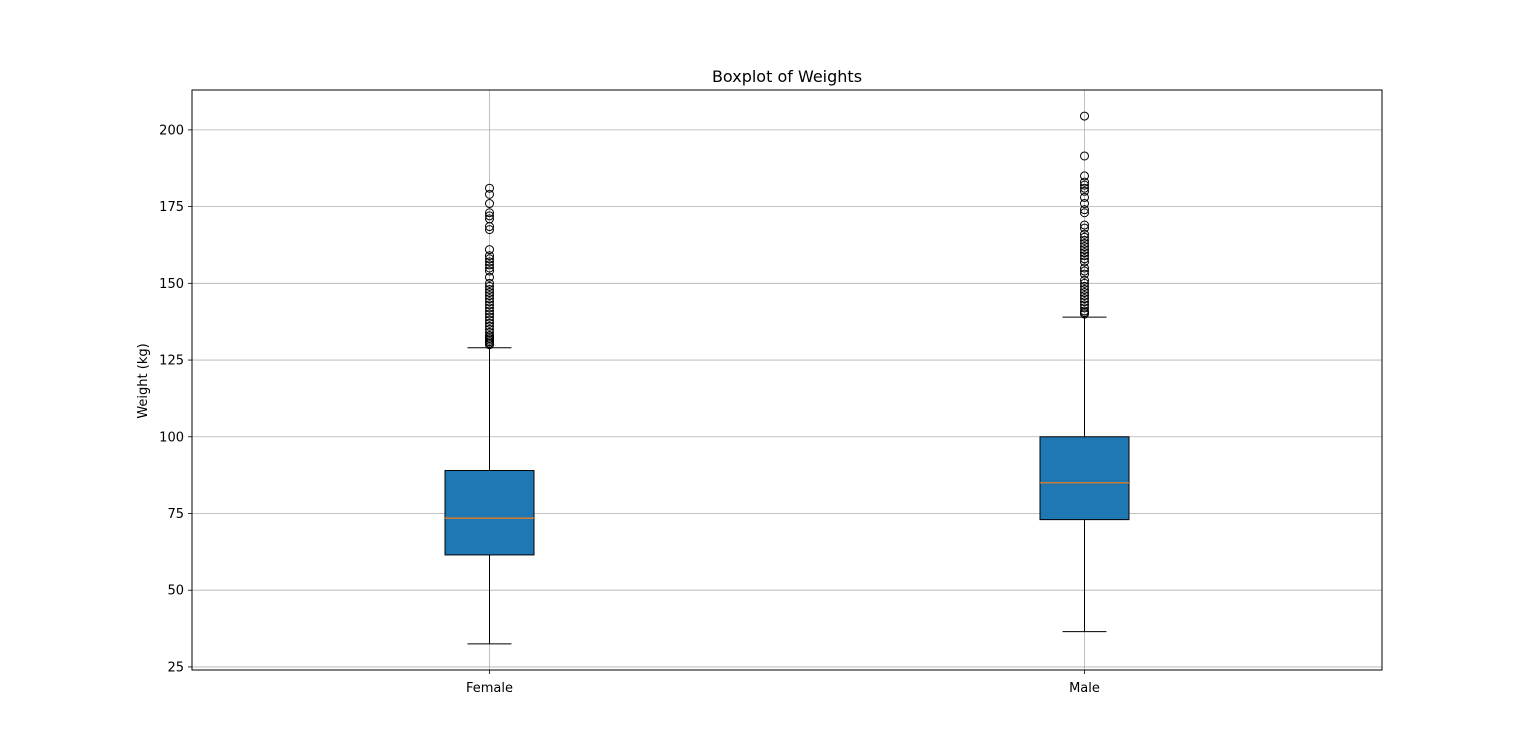 The image size is (1536, 754). I want to click on y-tick-label: 125, so click(171, 361).